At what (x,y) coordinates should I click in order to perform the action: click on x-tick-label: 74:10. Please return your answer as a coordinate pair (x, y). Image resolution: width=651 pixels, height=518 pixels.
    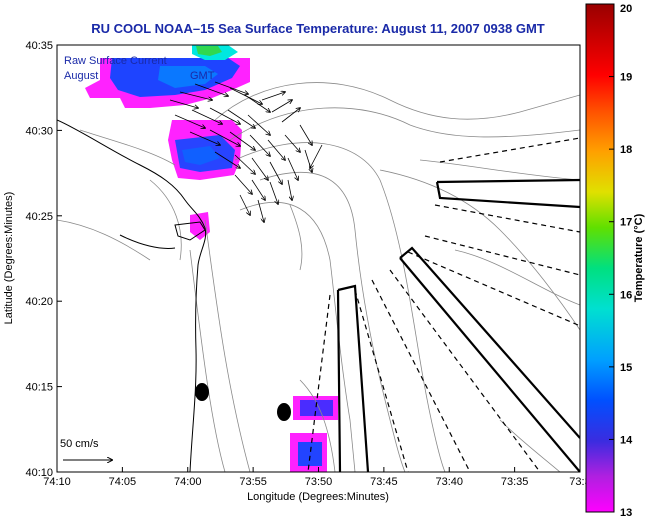
    Looking at the image, I should click on (57, 482).